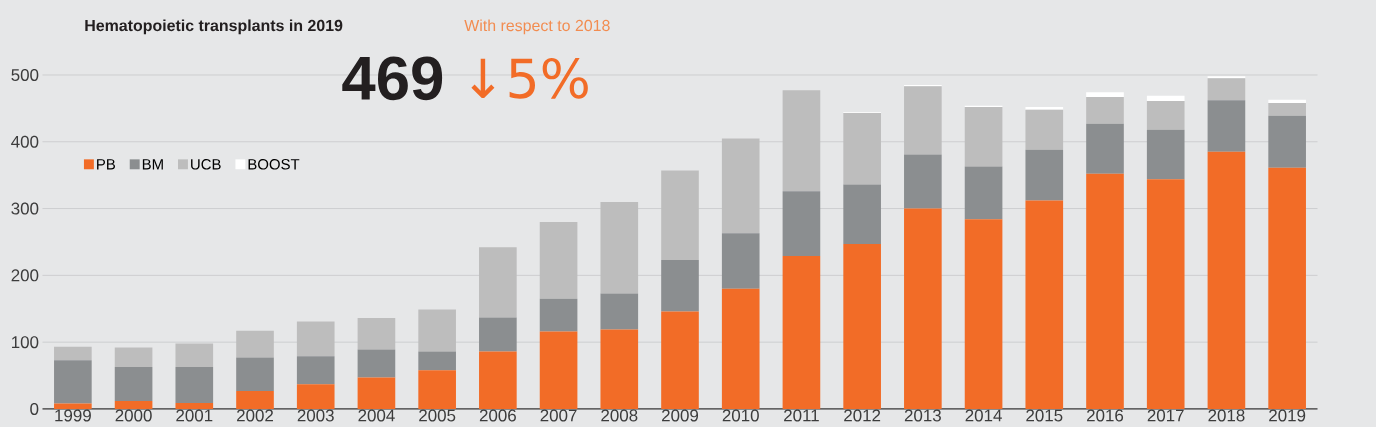 The width and height of the screenshot is (1376, 427). I want to click on x-tick-label: 2018, so click(1226, 415).